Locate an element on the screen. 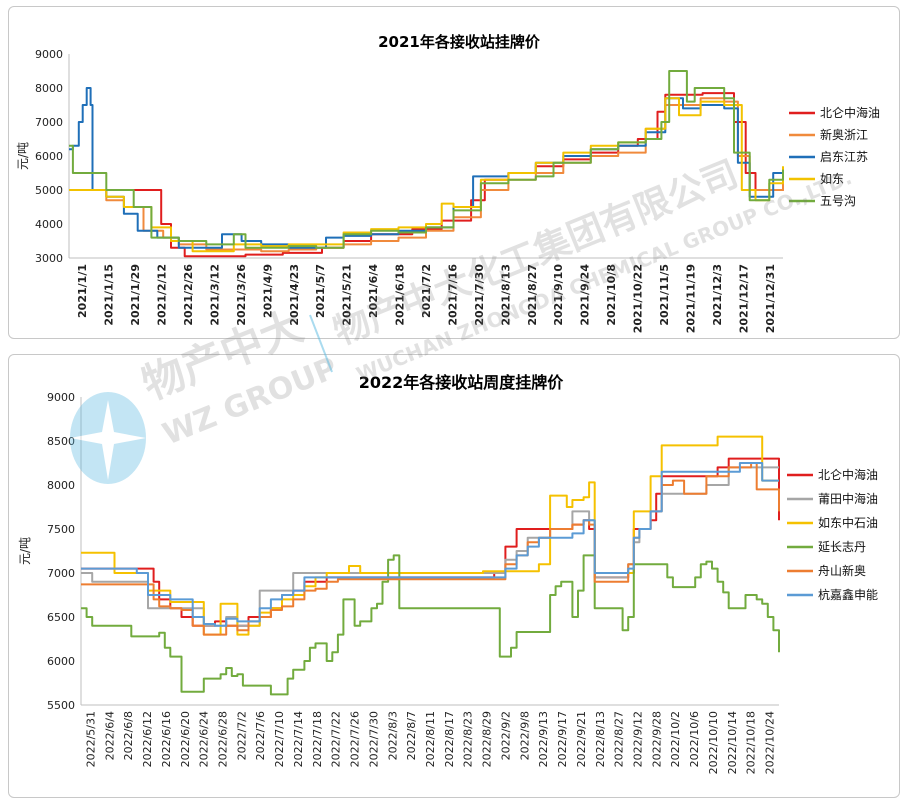  x-tick-label: 2022/8/7 is located at coordinates (411, 735).